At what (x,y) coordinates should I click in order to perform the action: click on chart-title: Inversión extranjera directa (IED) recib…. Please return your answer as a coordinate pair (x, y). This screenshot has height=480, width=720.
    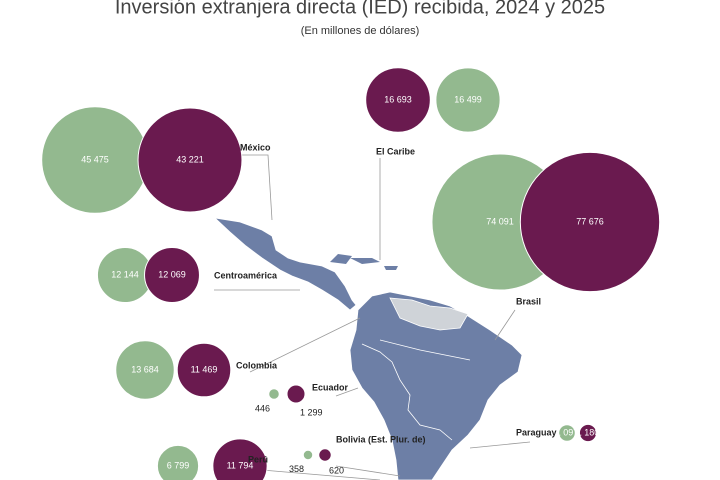
    Looking at the image, I should click on (360, 9).